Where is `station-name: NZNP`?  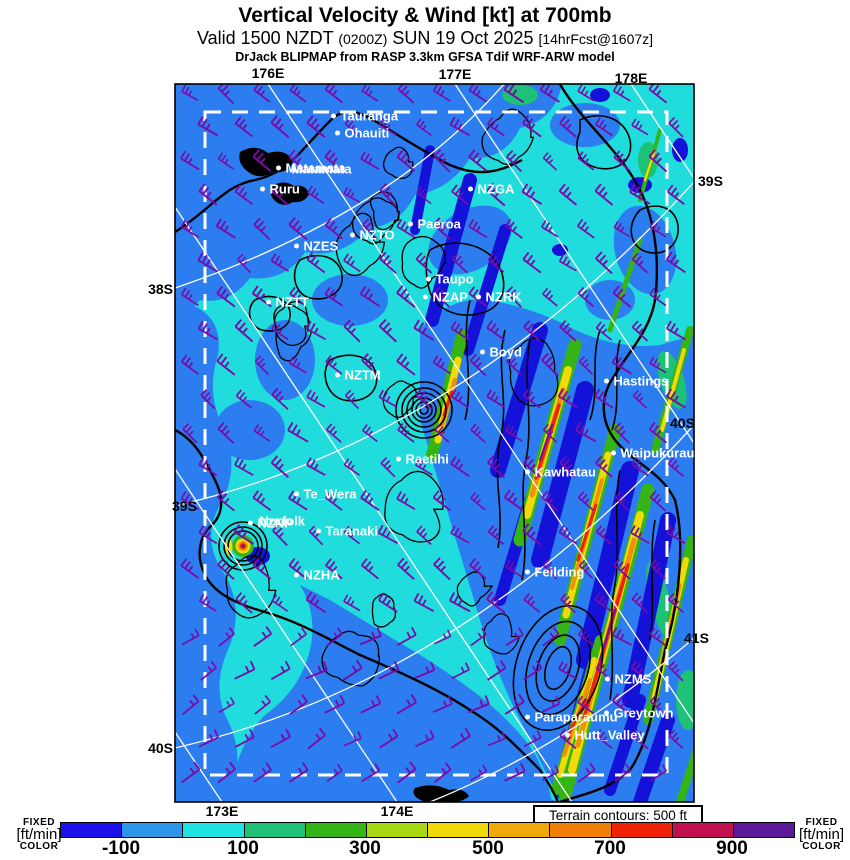
station-name: NZNP is located at coordinates (275, 523).